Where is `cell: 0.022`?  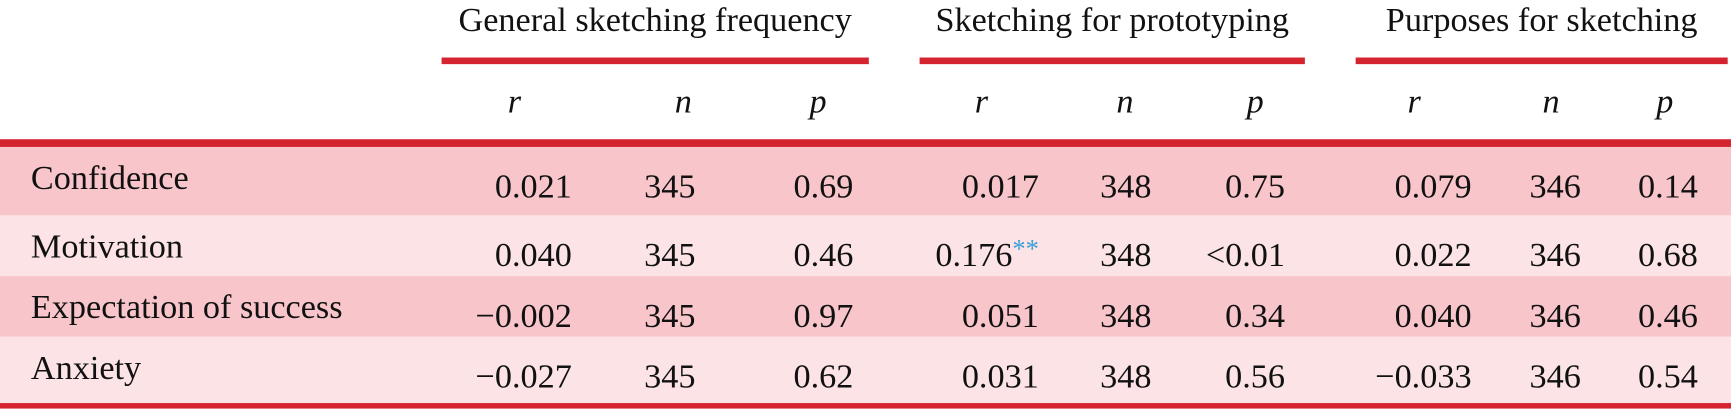
cell: 0.022 is located at coordinates (1433, 255).